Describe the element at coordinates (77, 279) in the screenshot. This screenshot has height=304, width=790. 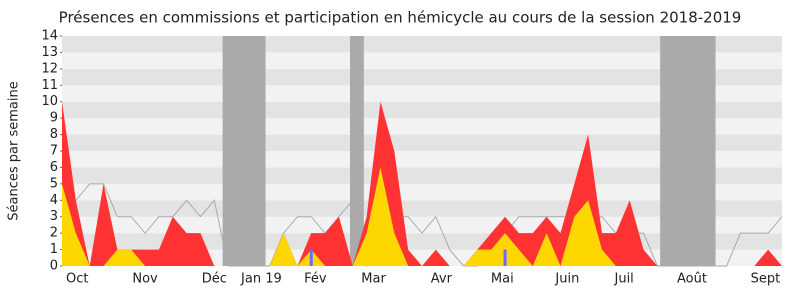
I see `x-tick-label: Oct` at that location.